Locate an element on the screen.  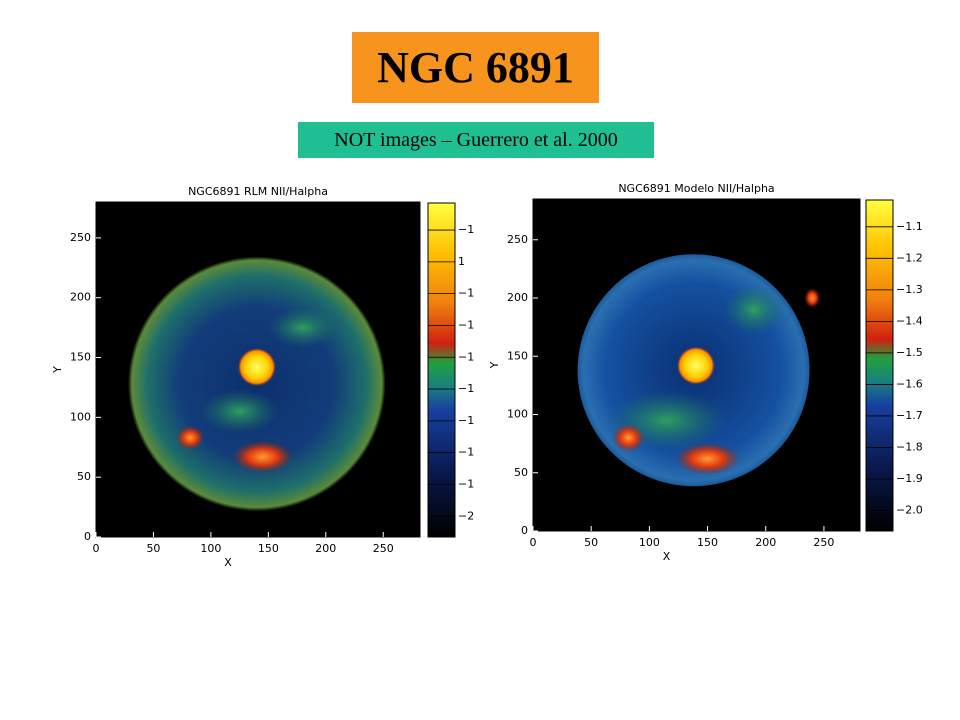
colorbar-label: −1.2 is located at coordinates (909, 257).